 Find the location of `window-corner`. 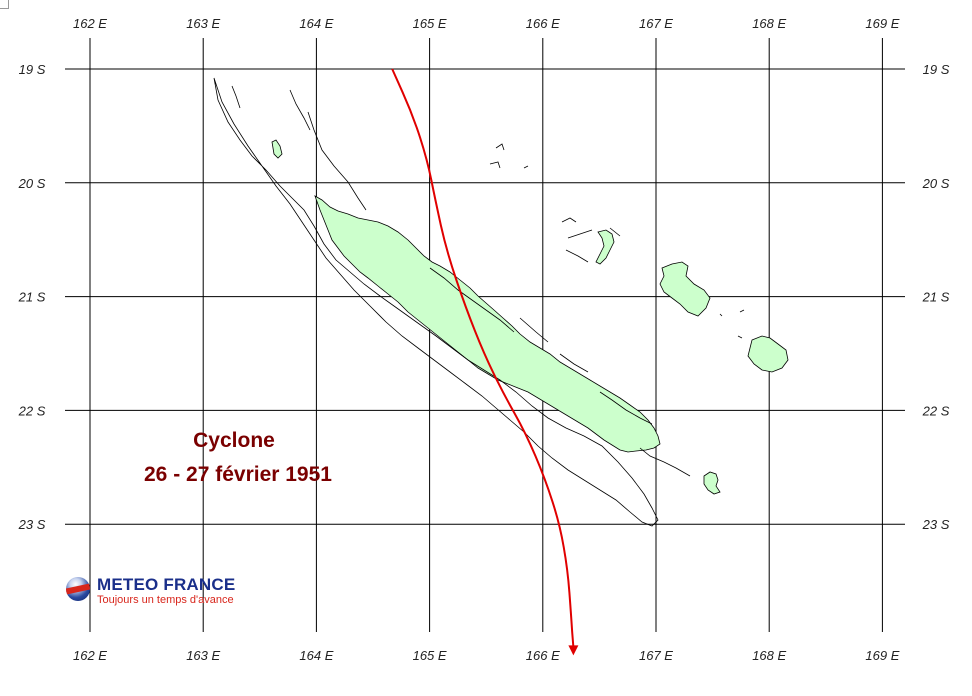

window-corner is located at coordinates (4, 4).